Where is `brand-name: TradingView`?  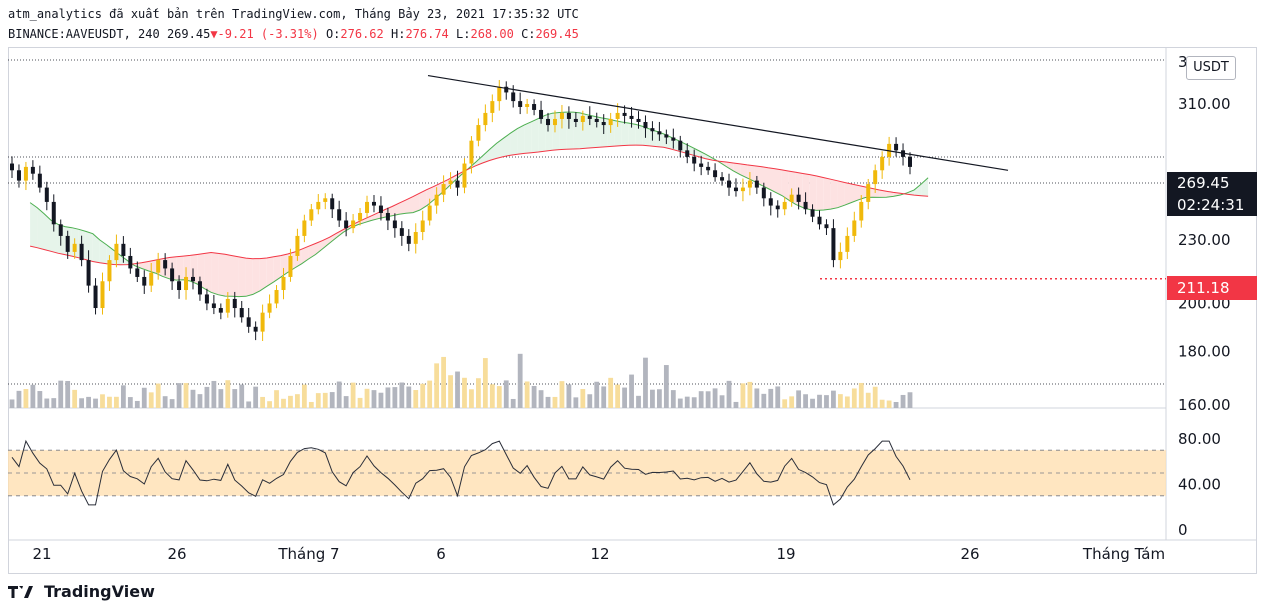 brand-name: TradingView is located at coordinates (99, 591).